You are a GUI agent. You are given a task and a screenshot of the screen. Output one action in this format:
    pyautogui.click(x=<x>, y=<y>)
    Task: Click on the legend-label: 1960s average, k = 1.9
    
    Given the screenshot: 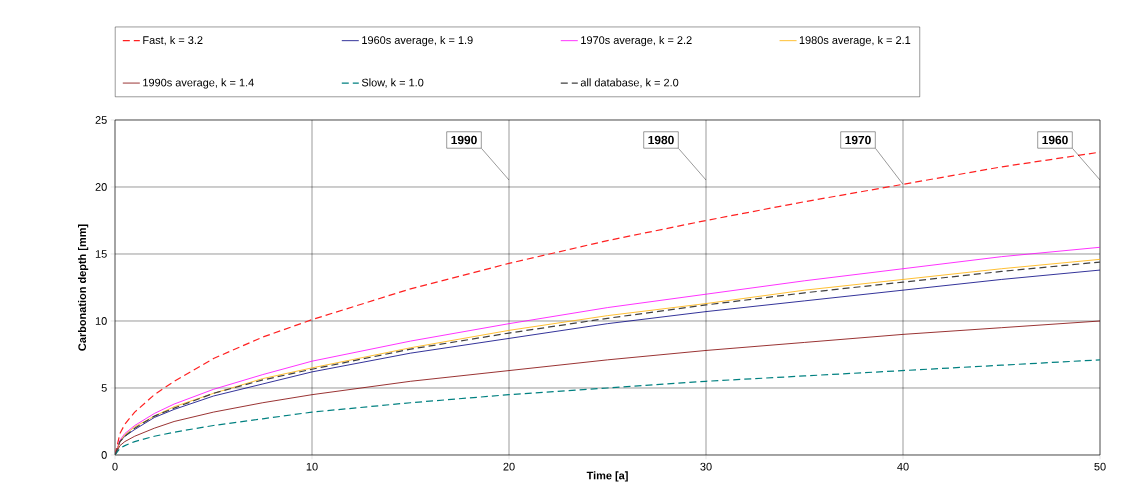 What is the action you would take?
    pyautogui.click(x=417, y=41)
    